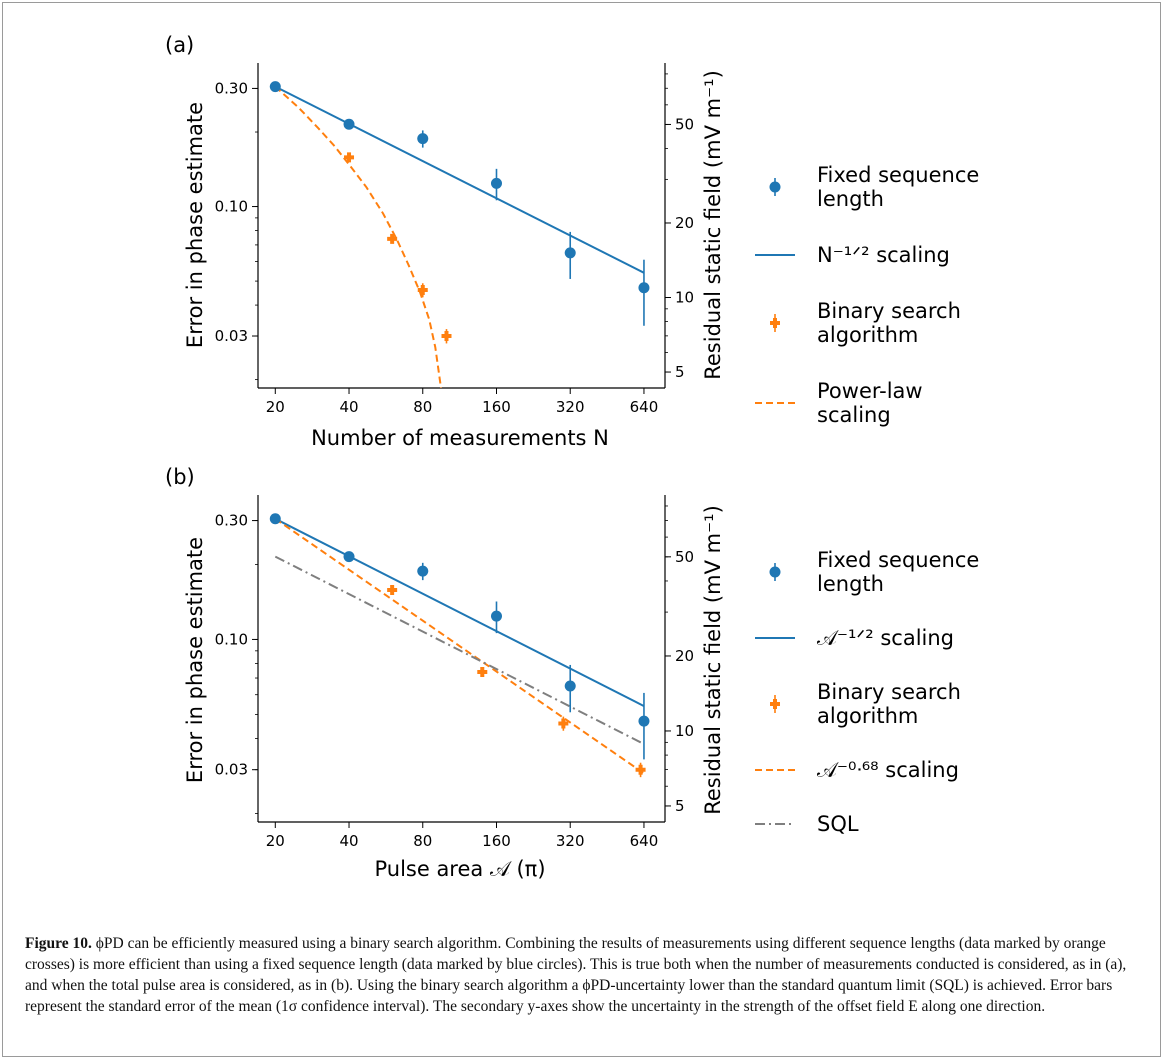 Image resolution: width=1165 pixels, height=1061 pixels. Describe the element at coordinates (775, 704) in the screenshot. I see `panel-b-legend-key-plus` at that location.